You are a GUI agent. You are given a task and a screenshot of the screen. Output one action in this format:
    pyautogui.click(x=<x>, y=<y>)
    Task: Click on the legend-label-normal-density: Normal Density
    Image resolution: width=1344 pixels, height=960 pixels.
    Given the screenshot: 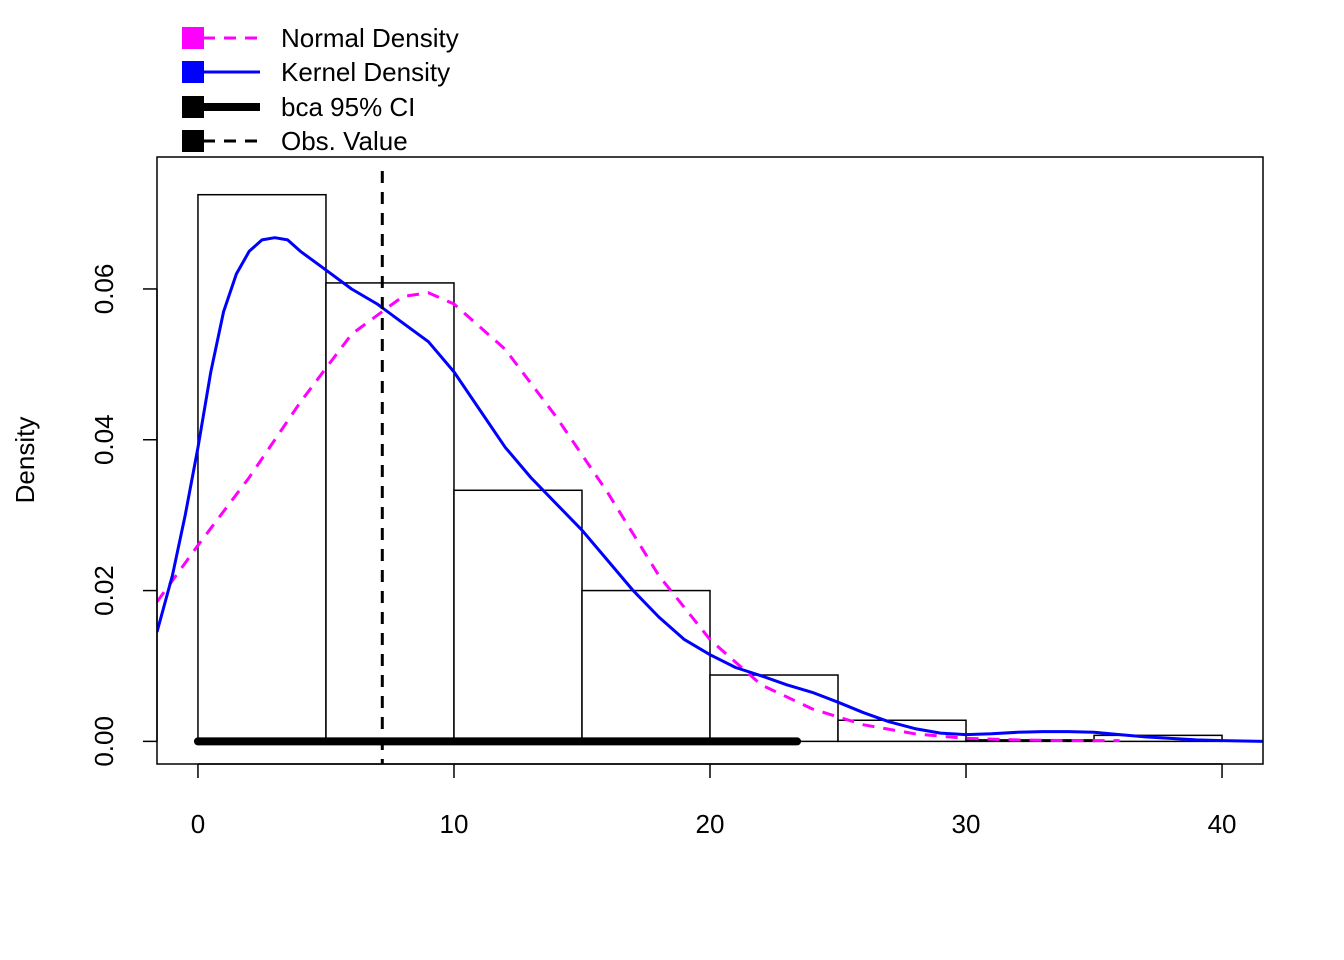 What is the action you would take?
    pyautogui.click(x=370, y=38)
    